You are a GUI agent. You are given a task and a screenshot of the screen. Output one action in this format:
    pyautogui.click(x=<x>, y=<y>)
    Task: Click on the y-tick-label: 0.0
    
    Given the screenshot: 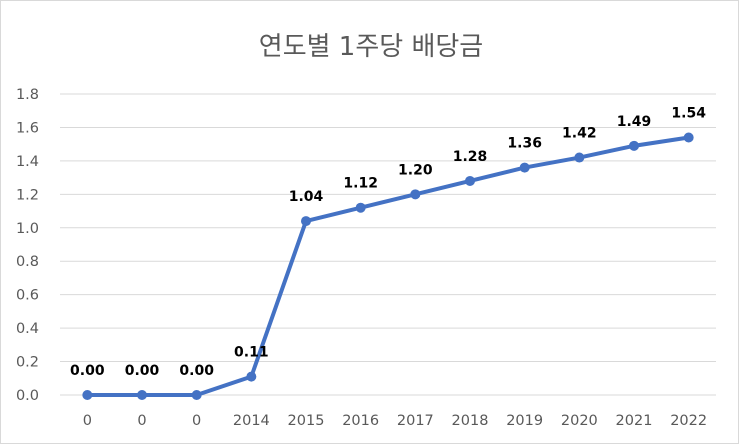 What is the action you would take?
    pyautogui.click(x=27, y=396)
    